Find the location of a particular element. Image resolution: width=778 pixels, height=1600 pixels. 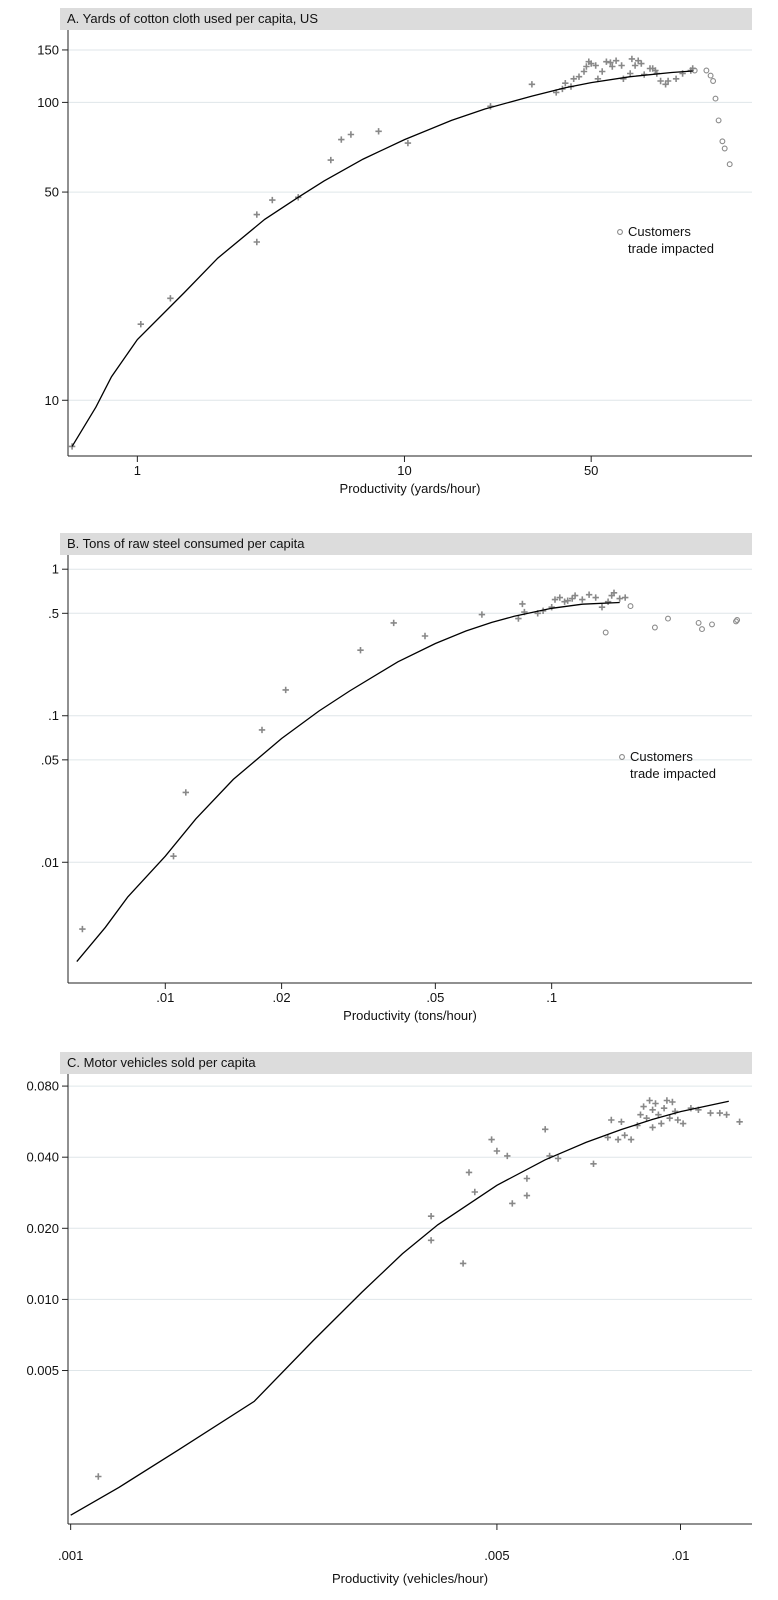

x-tick-label: 1 is located at coordinates (137, 470).